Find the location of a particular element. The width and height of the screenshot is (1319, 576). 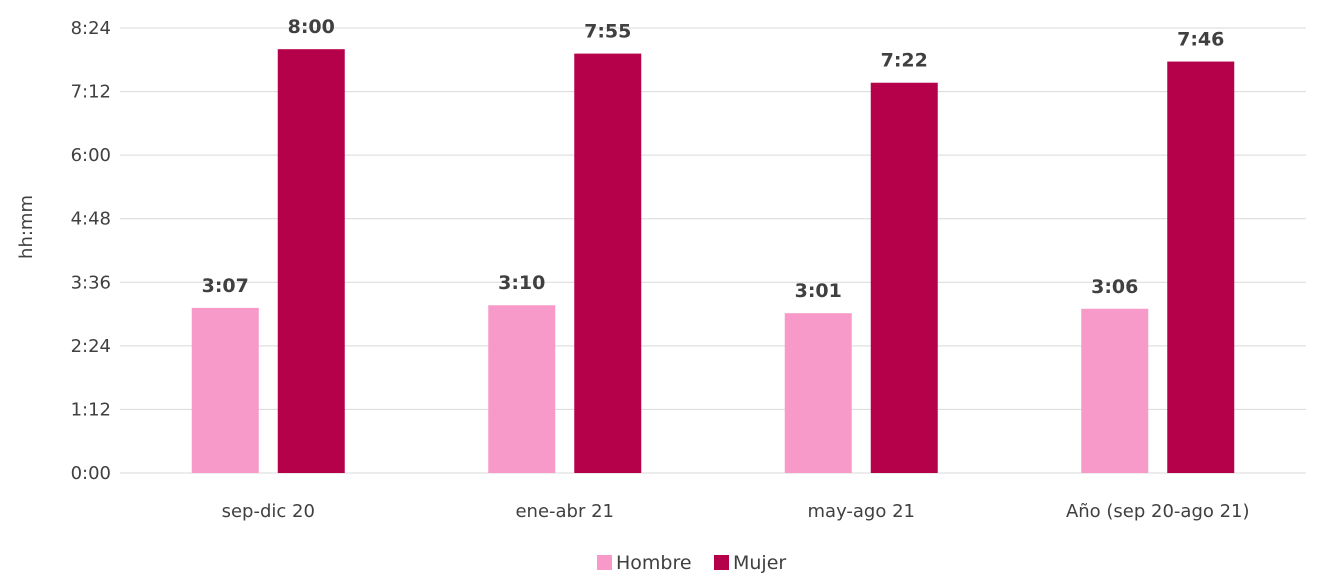

x-category-label: ene-abr 21 is located at coordinates (564, 511).